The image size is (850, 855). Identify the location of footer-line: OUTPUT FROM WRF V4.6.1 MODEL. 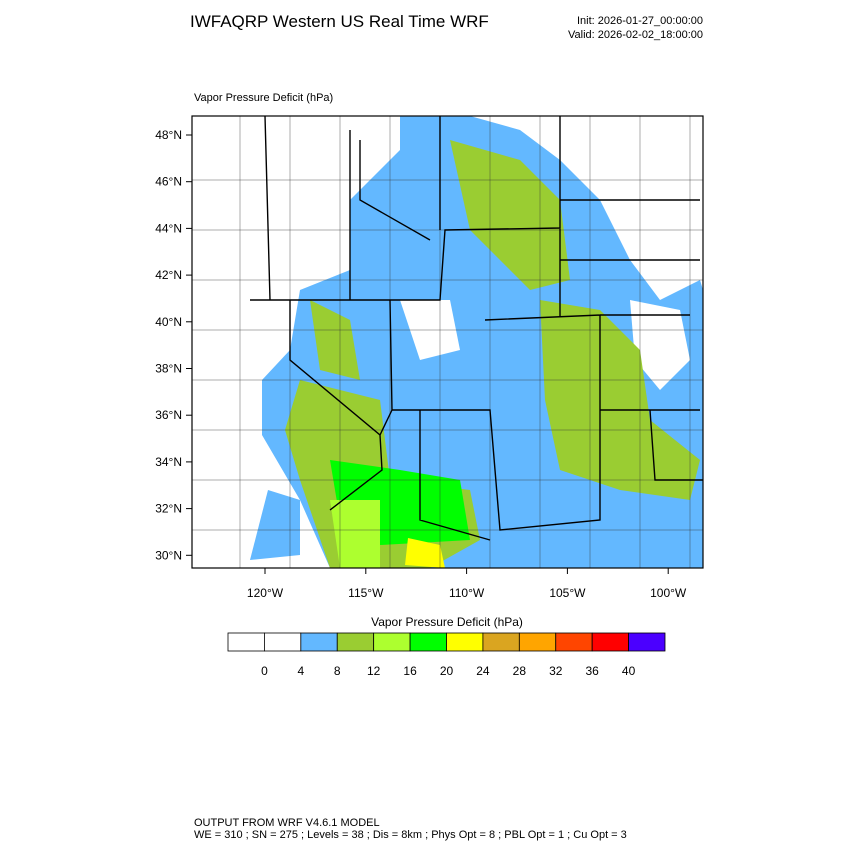
(287, 823).